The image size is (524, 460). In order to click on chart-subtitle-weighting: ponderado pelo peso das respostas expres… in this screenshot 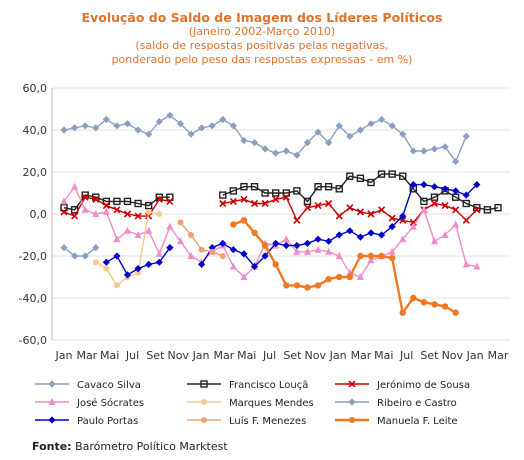, I will do `click(262, 59)`.